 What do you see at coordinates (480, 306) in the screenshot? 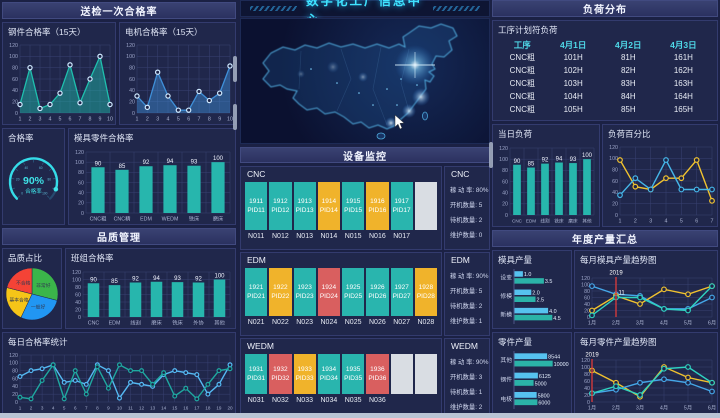
I see `stat-value: 2` at bounding box center [480, 306].